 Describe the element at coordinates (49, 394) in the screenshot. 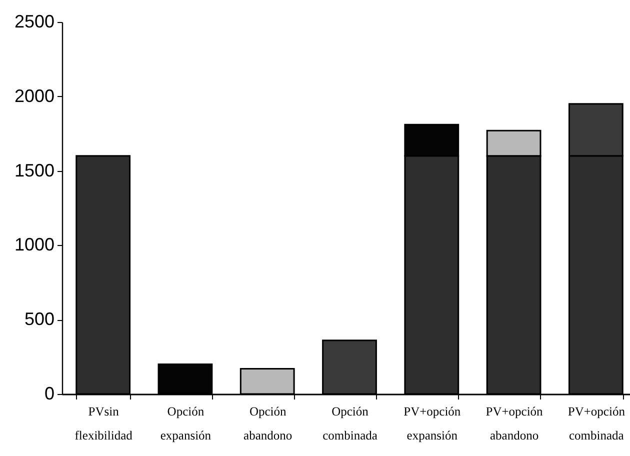

I see `y-tick-label: 0` at that location.